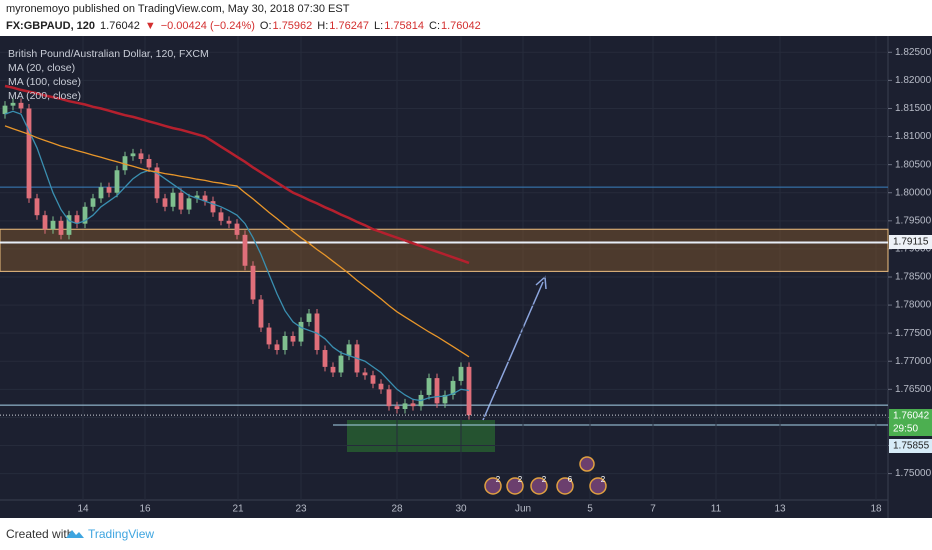 Image resolution: width=932 pixels, height=550 pixels. Describe the element at coordinates (876, 509) in the screenshot. I see `x-tick-label: 18` at that location.